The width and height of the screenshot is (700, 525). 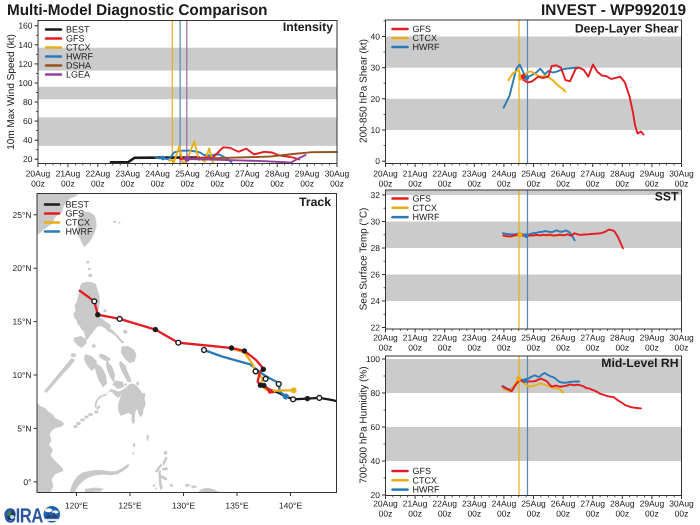 What do you see at coordinates (184, 506) in the screenshot?
I see `svg-text: 130°E` at bounding box center [184, 506].